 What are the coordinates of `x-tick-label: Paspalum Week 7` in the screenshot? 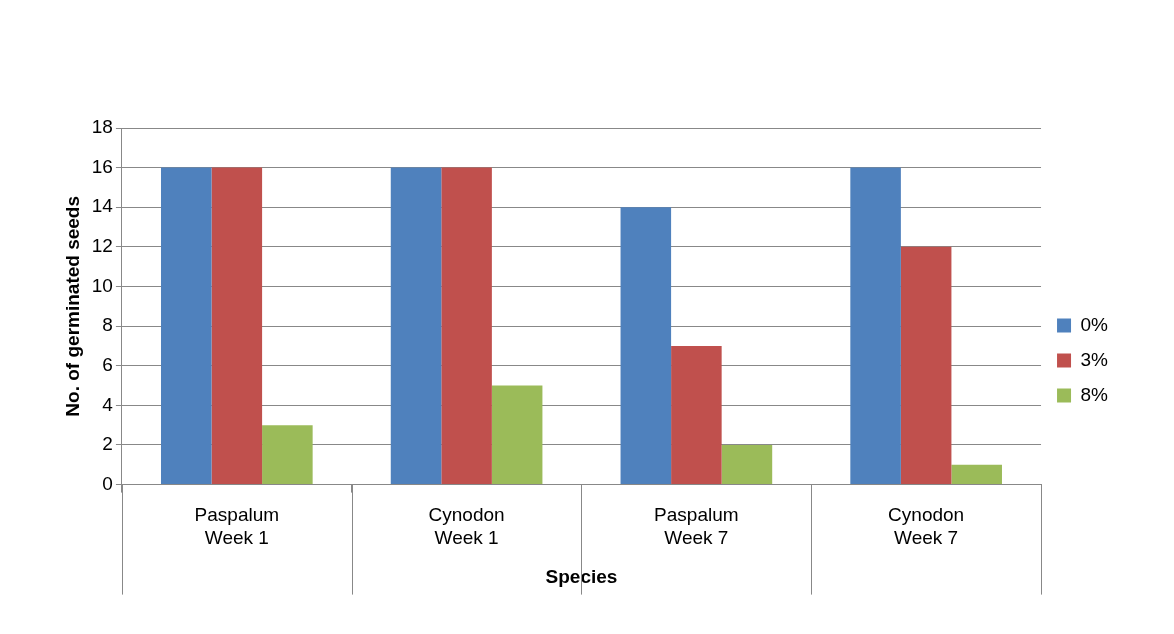 It's located at (696, 526).